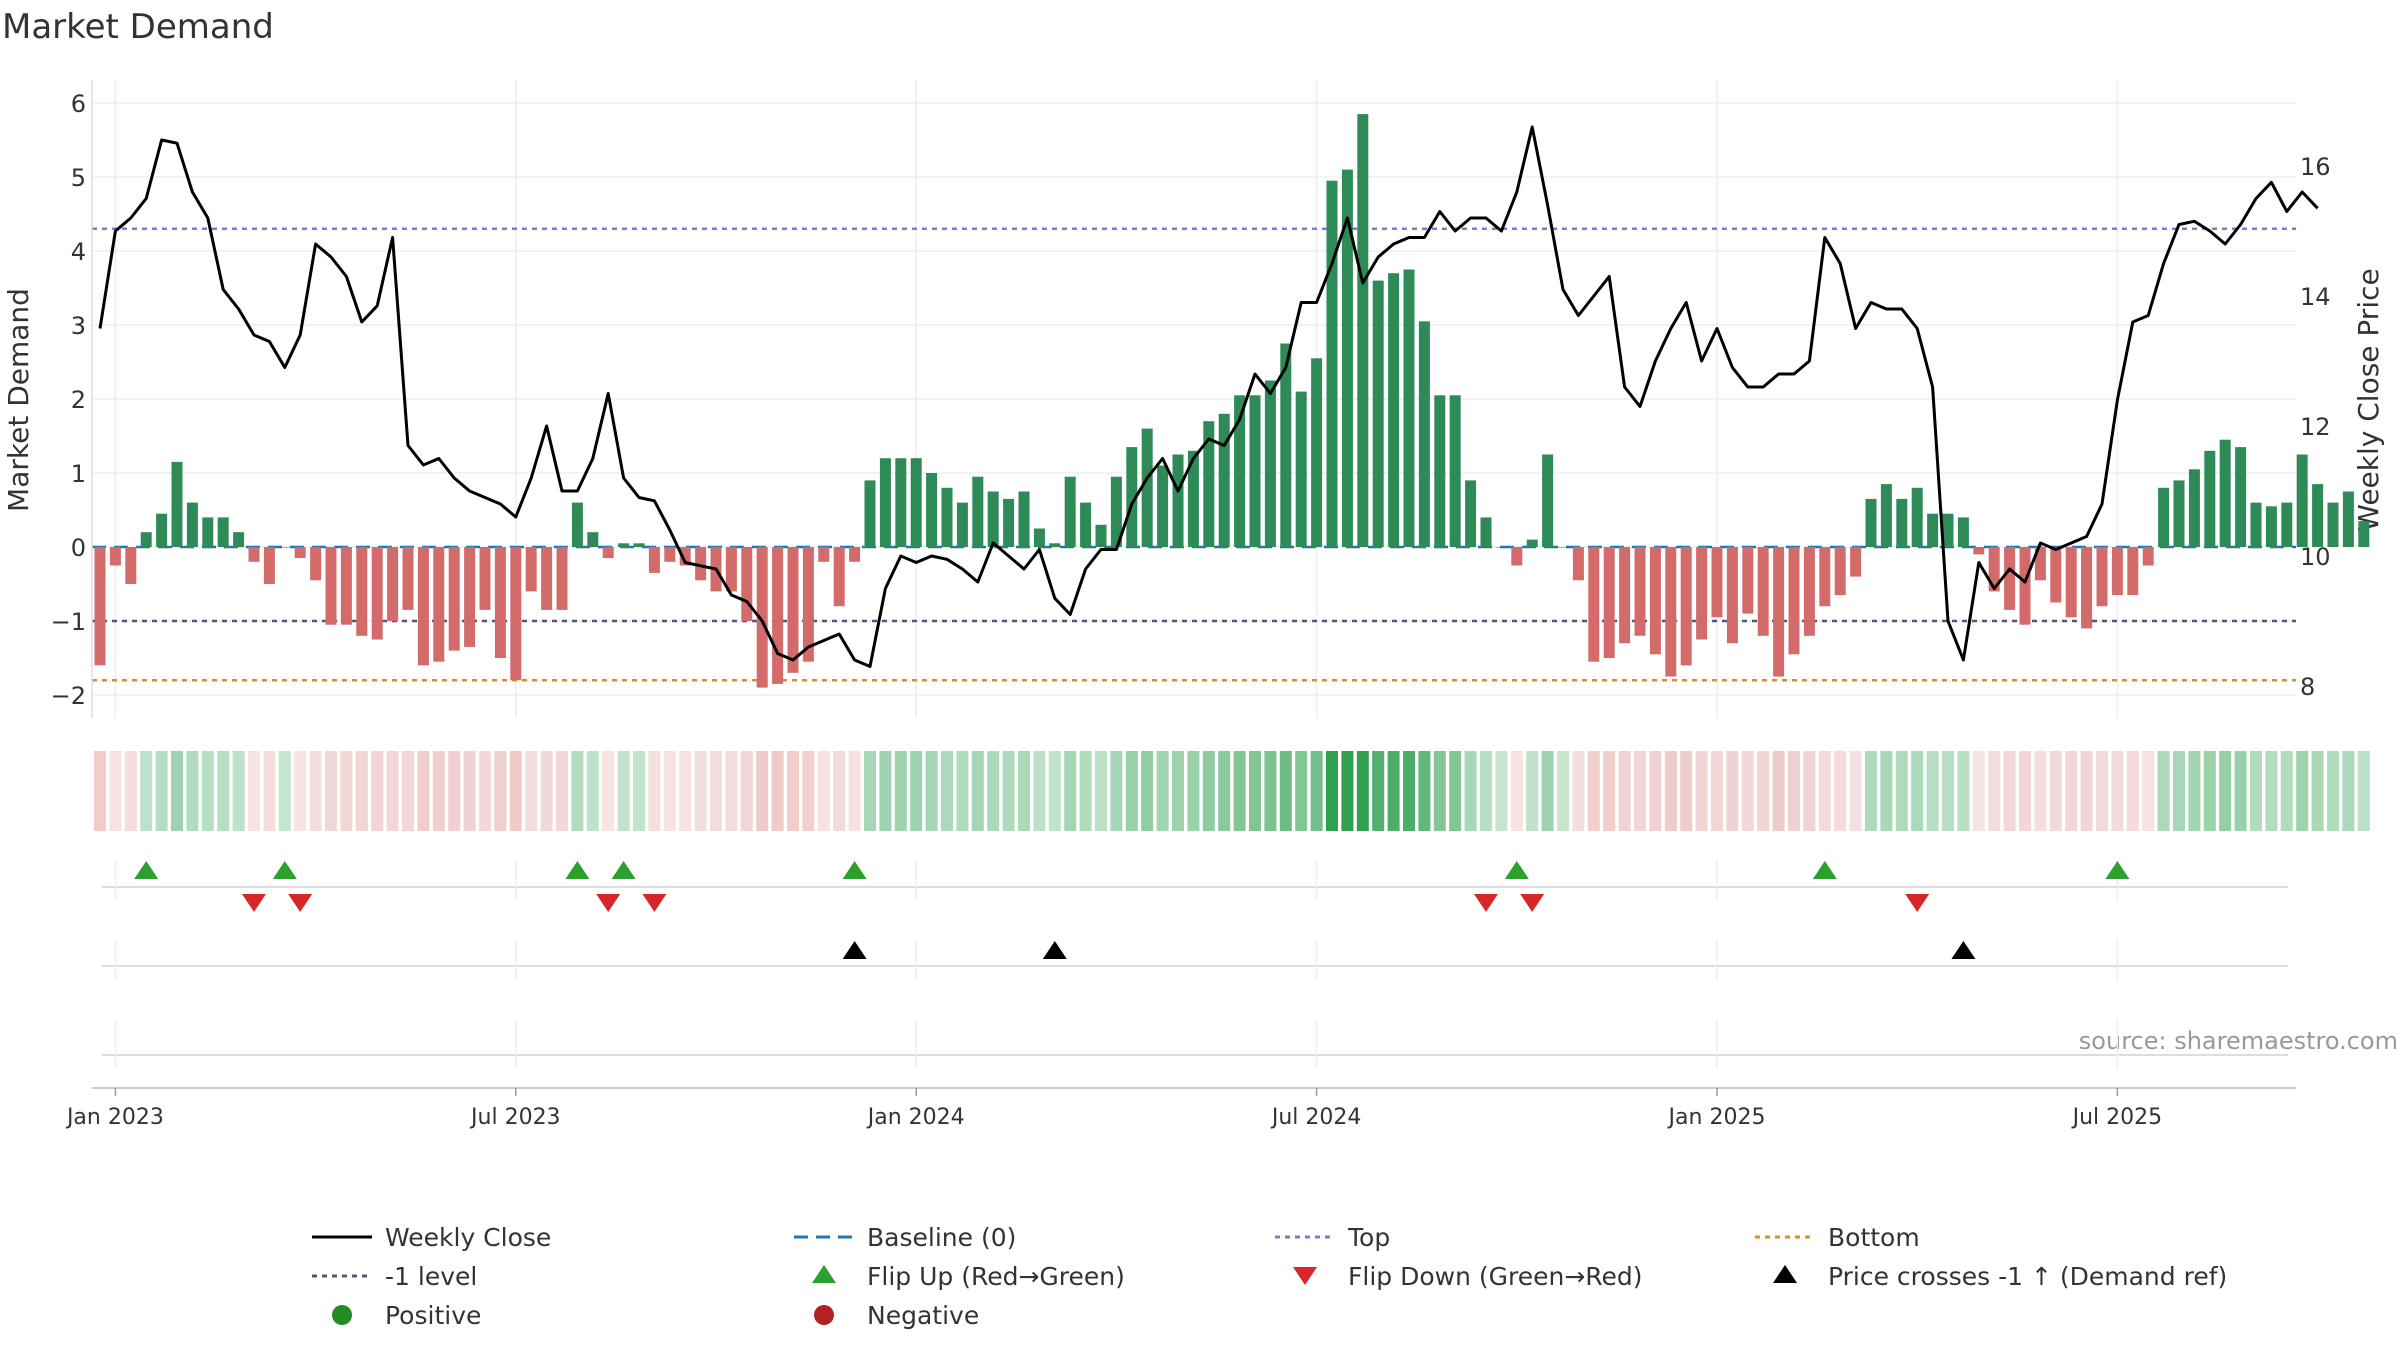 The image size is (2400, 1354). I want to click on legend-label: Negative, so click(923, 1315).